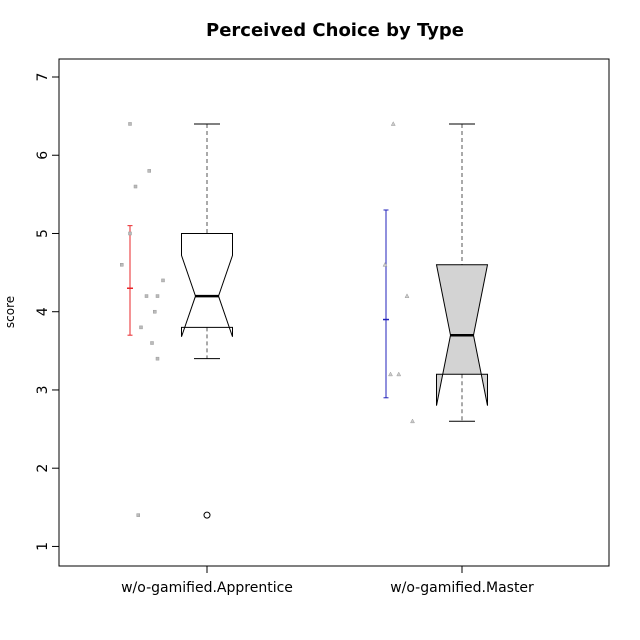 This screenshot has width=640, height=640. Describe the element at coordinates (43, 546) in the screenshot. I see `y-tick-label: 1` at that location.